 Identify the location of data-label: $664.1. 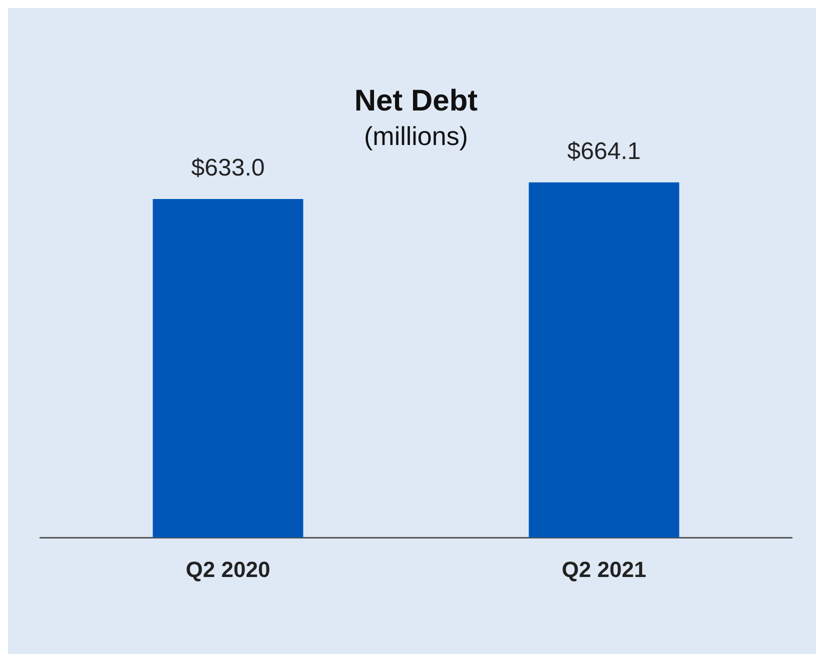
(604, 152).